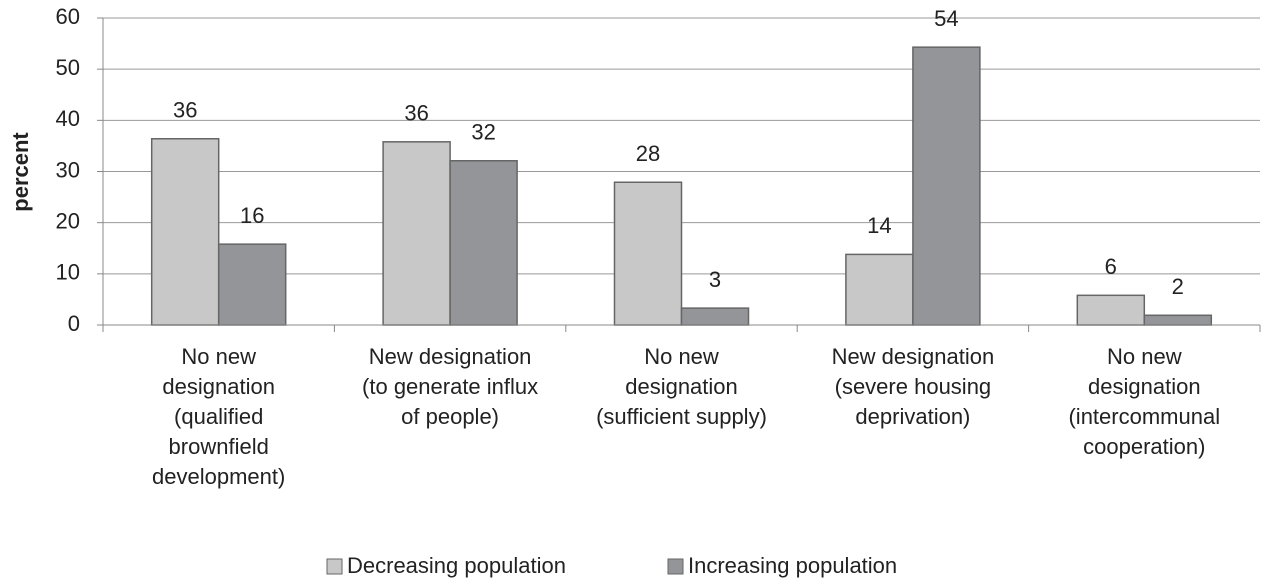 Image resolution: width=1263 pixels, height=585 pixels. Describe the element at coordinates (792, 565) in the screenshot. I see `legend-label: Increasing population` at that location.